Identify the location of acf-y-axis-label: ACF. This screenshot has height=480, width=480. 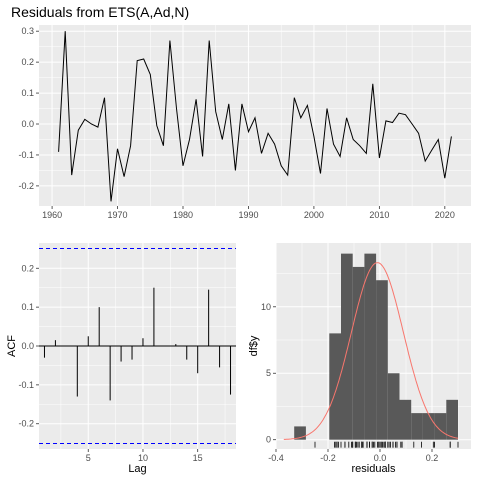
(12, 346).